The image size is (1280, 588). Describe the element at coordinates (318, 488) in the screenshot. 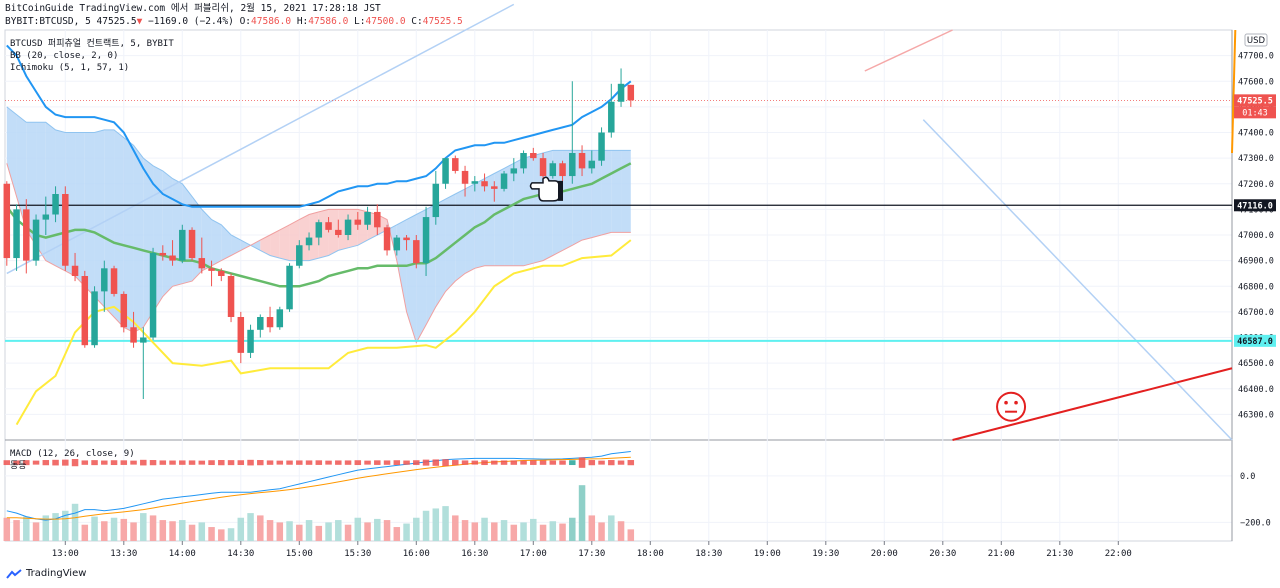

I see `macd-signal-line` at that location.